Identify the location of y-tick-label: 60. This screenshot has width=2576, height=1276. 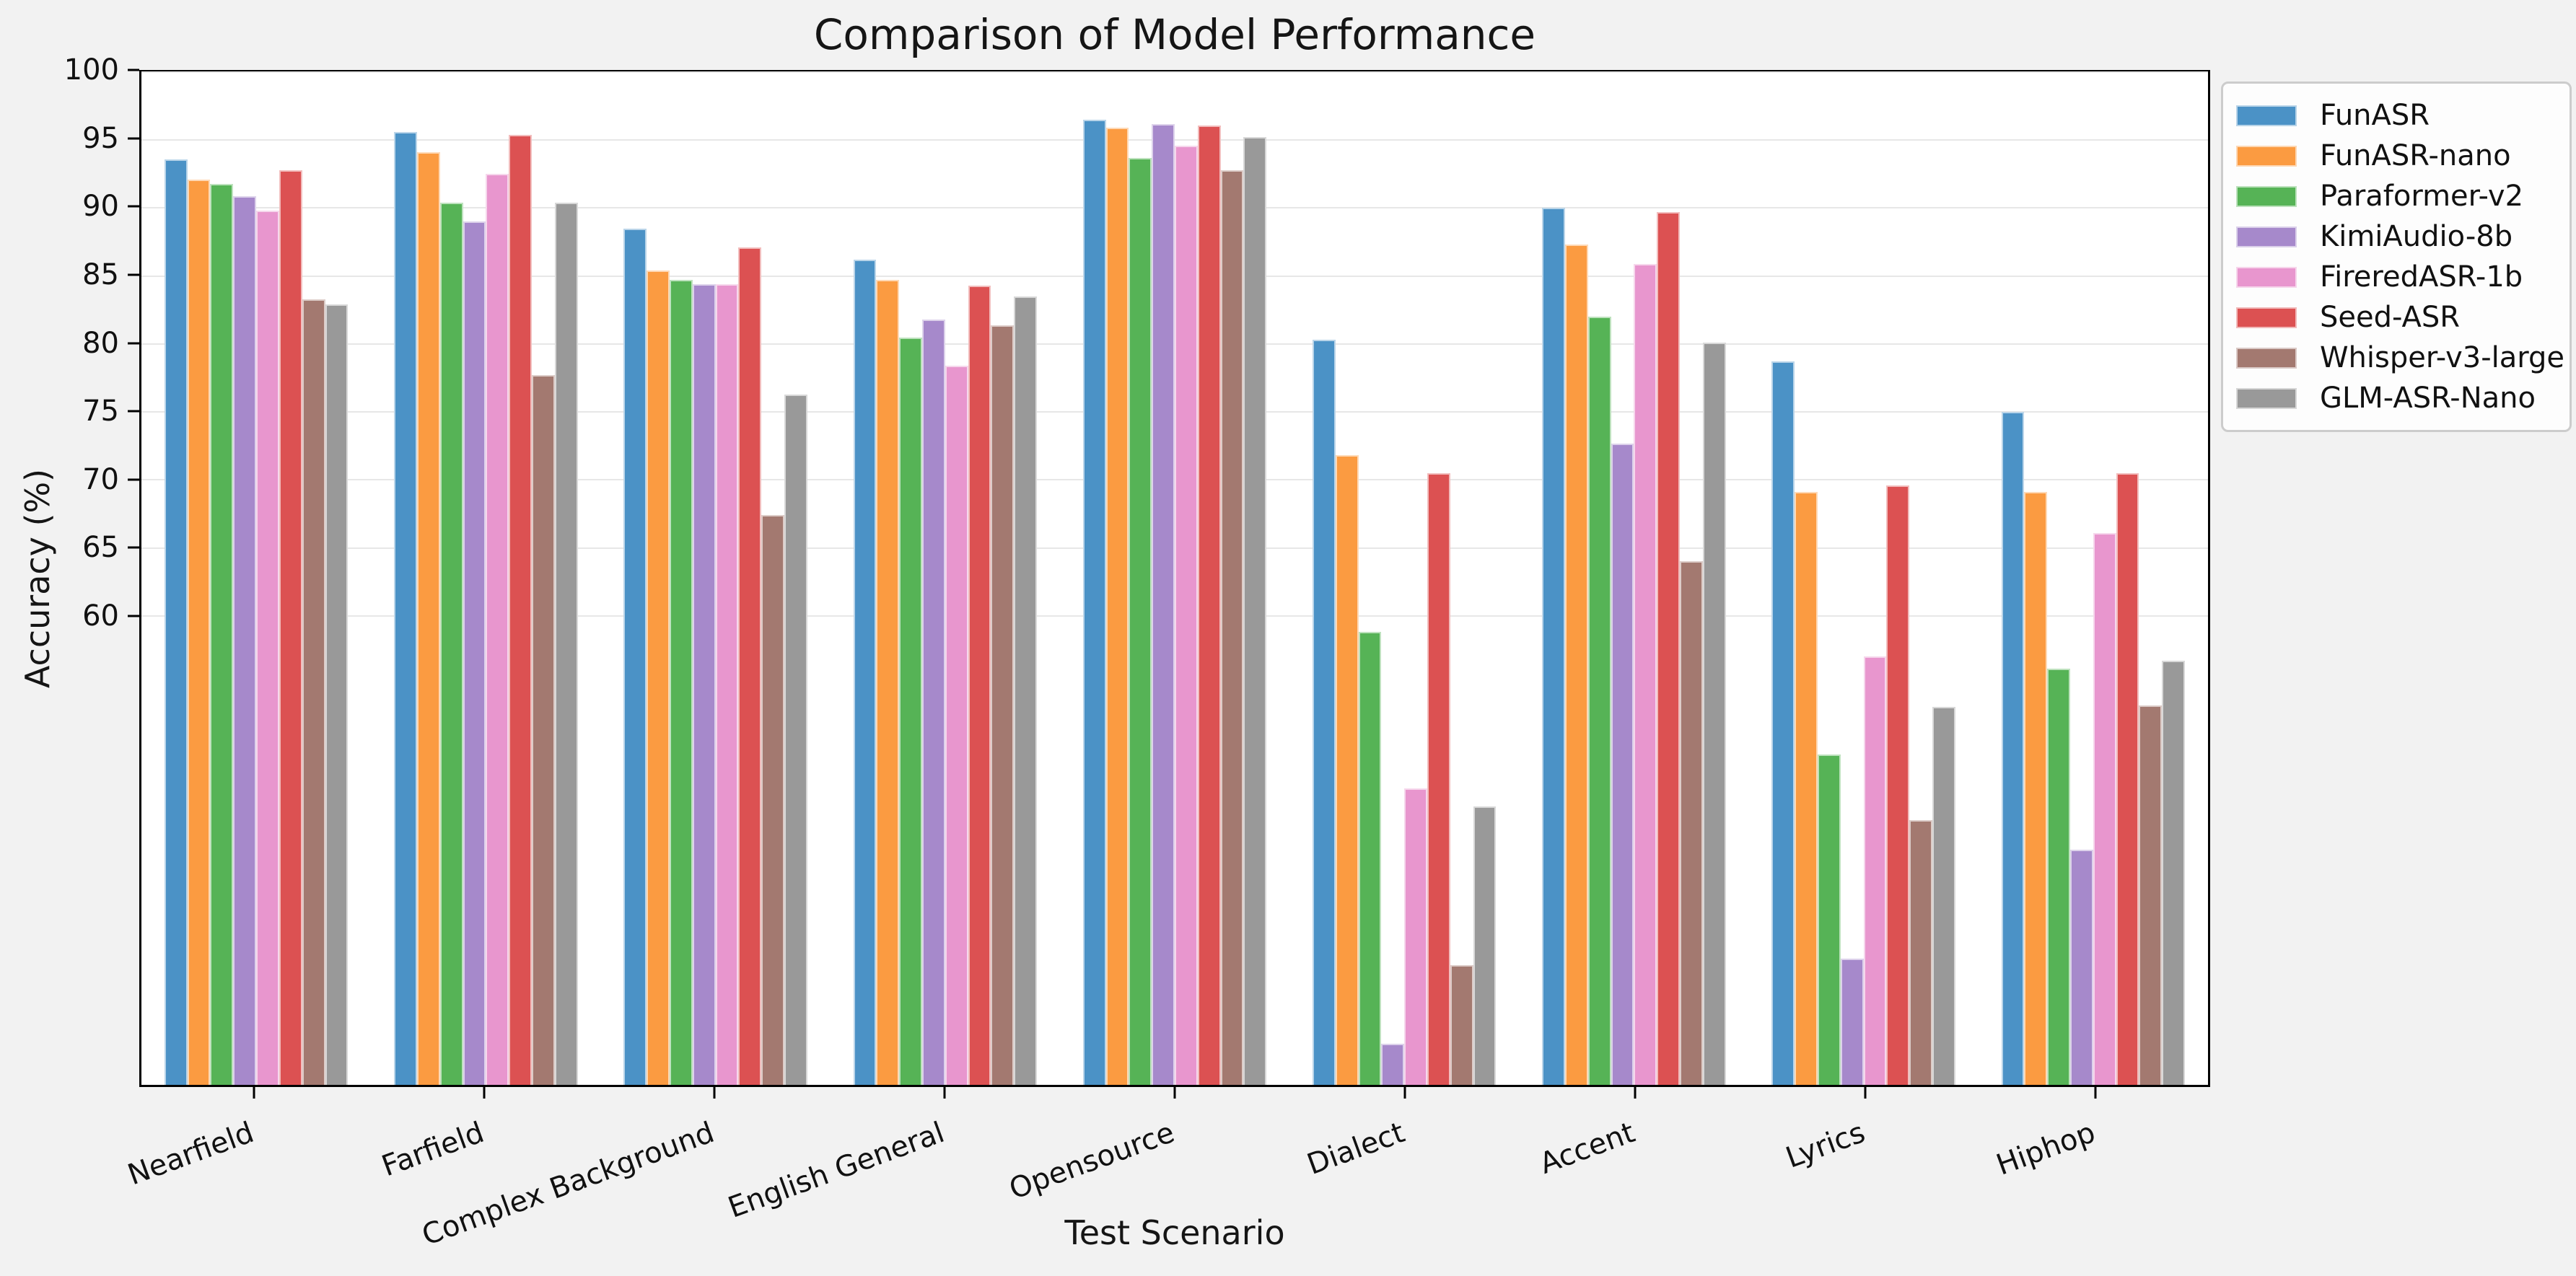
(101, 616).